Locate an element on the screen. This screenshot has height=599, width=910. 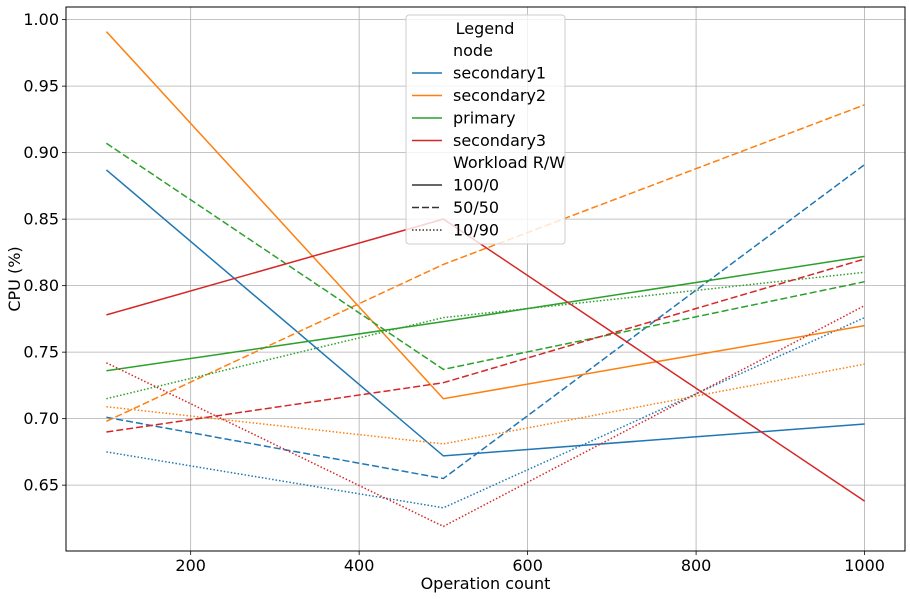
y-tick-label: 0.75 is located at coordinates (41, 352).